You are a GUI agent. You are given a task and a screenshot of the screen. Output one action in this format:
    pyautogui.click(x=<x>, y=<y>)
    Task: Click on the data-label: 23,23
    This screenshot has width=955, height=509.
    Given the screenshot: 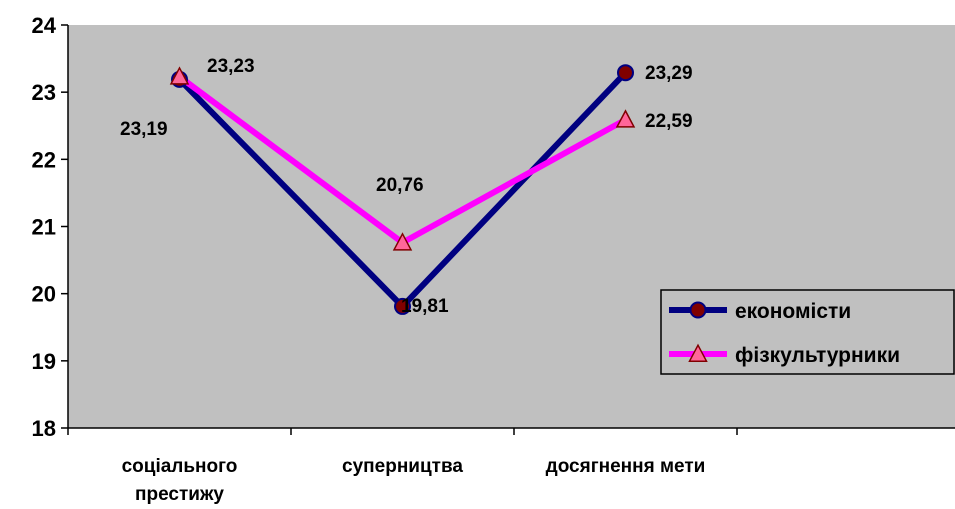 What is the action you would take?
    pyautogui.click(x=231, y=66)
    